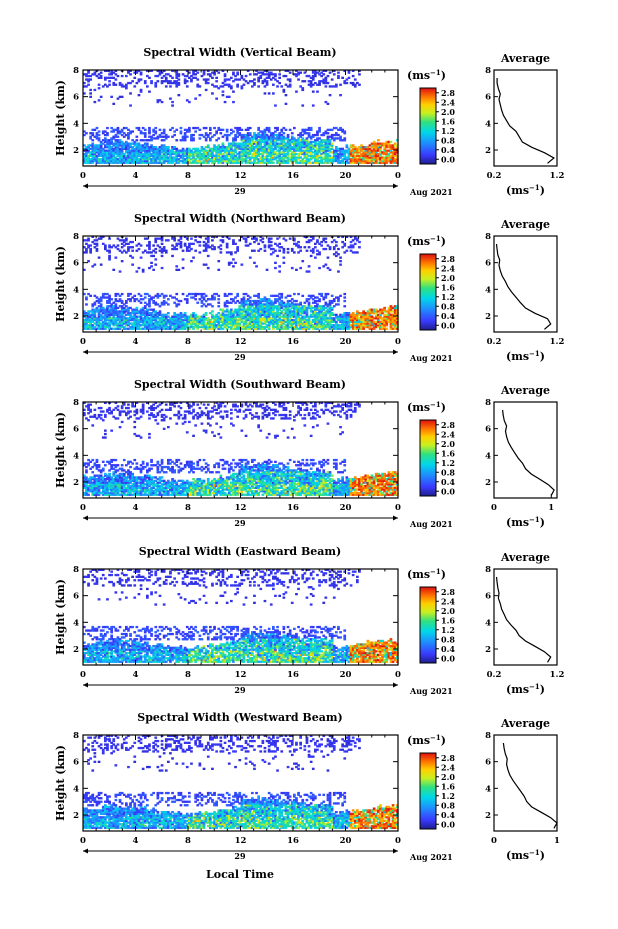 The width and height of the screenshot is (618, 929). Describe the element at coordinates (398, 176) in the screenshot. I see `x-tick-label: 0` at that location.